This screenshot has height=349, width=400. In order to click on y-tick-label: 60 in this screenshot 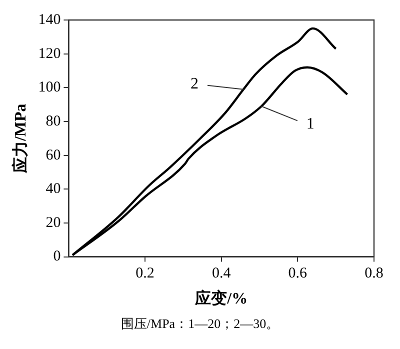, I will do `click(53, 155)`.